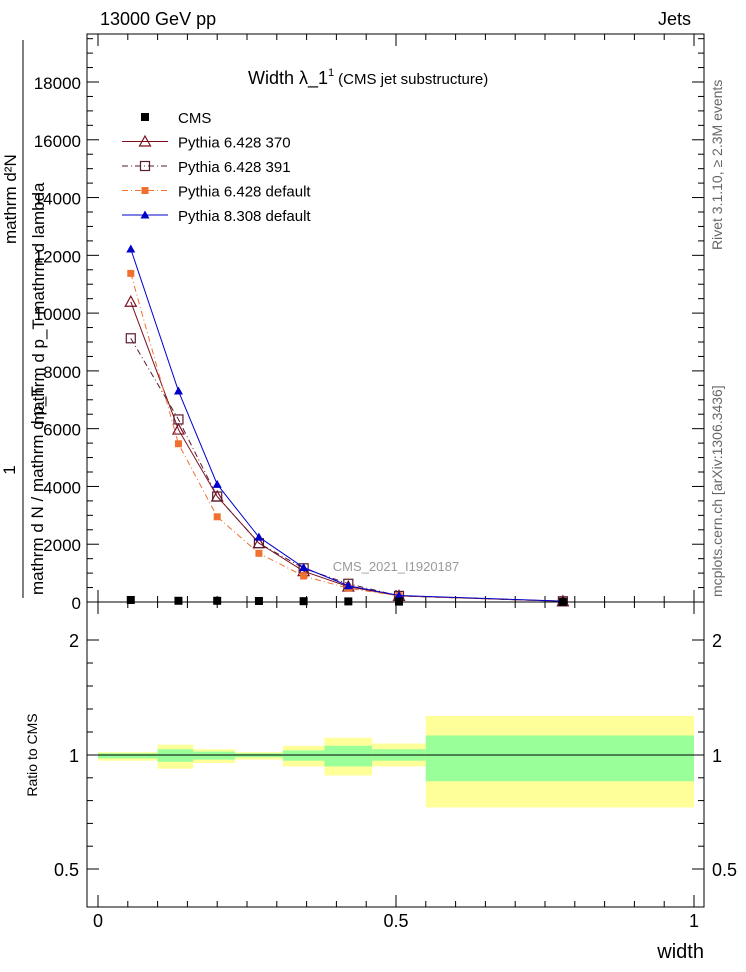  I want to click on y-tick-label: 0, so click(76, 603).